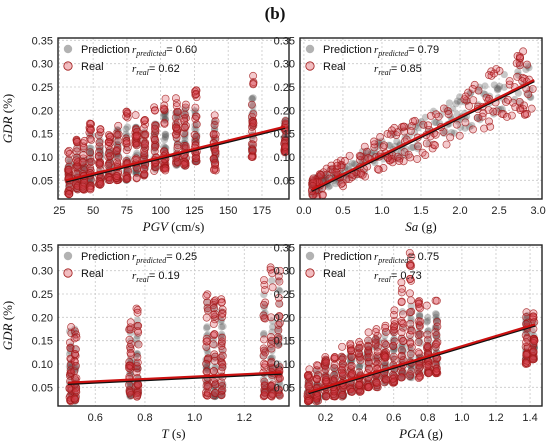 The width and height of the screenshot is (550, 441). What do you see at coordinates (420, 226) in the screenshot?
I see `x-axis-label: Sa (g)` at bounding box center [420, 226].